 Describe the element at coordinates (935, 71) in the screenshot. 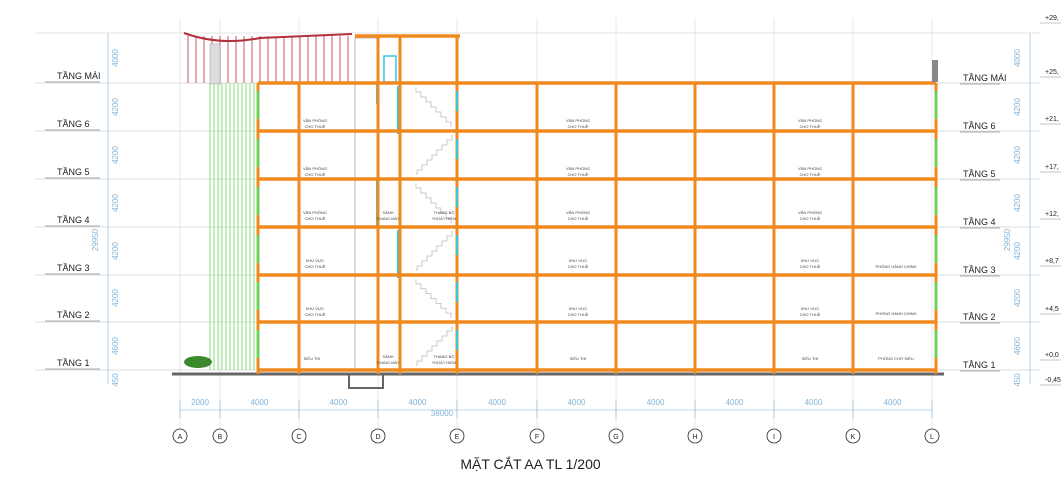

I see `parapet` at that location.